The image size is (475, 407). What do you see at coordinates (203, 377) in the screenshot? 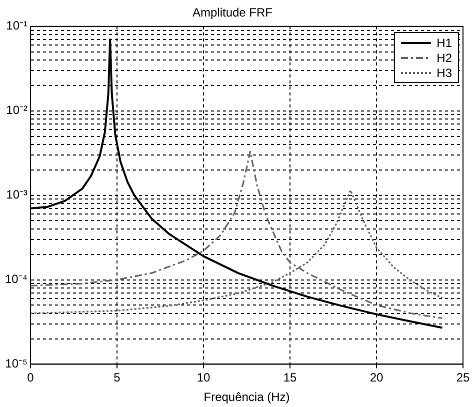
I see `x-tick-label: 10` at bounding box center [203, 377].